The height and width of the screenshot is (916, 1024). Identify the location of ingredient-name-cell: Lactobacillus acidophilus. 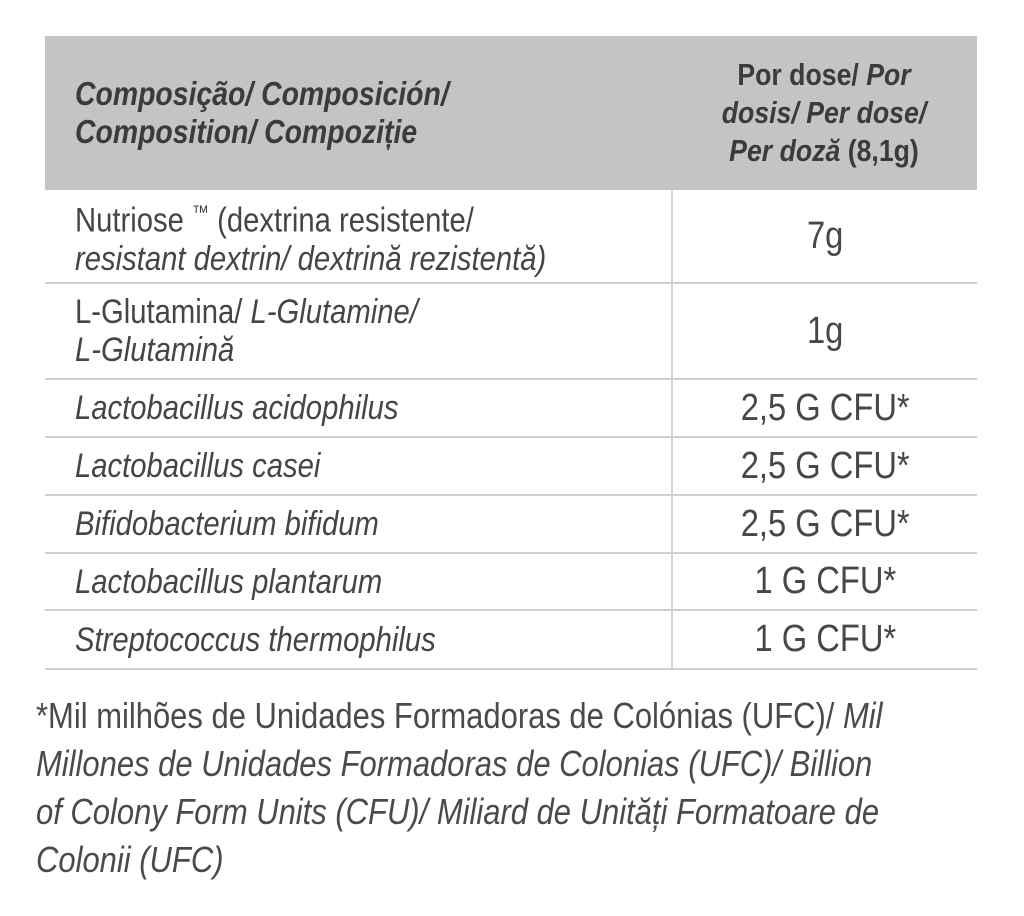
(358, 408).